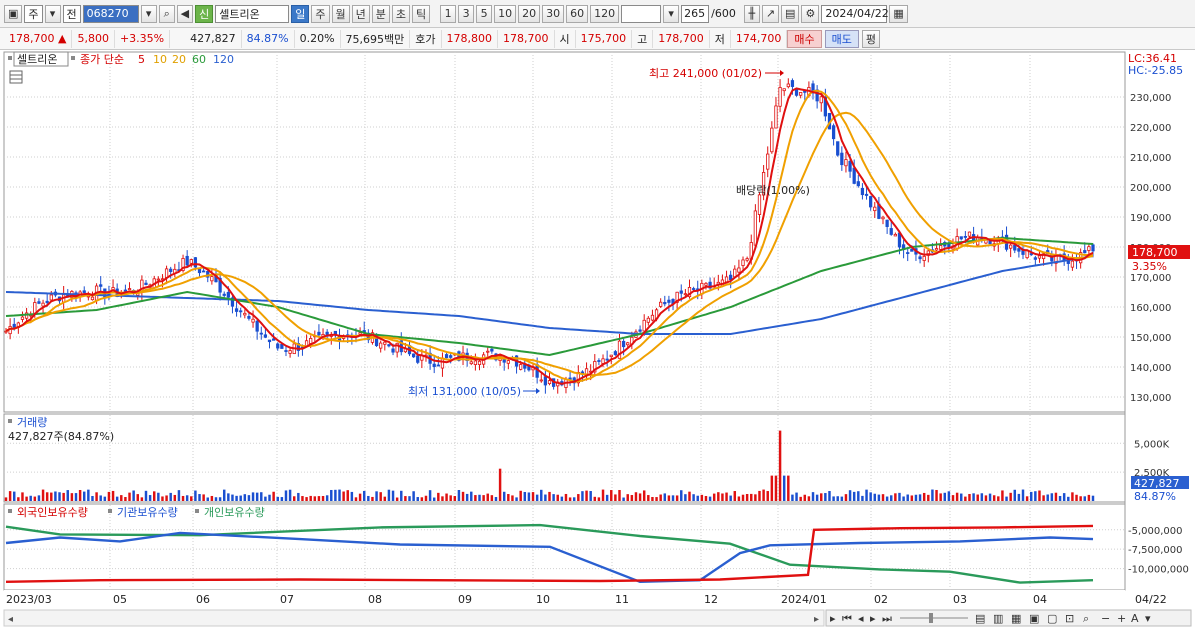 The image size is (1195, 629). What do you see at coordinates (340, 13) in the screenshot?
I see `period-month-tab: 월` at bounding box center [340, 13].